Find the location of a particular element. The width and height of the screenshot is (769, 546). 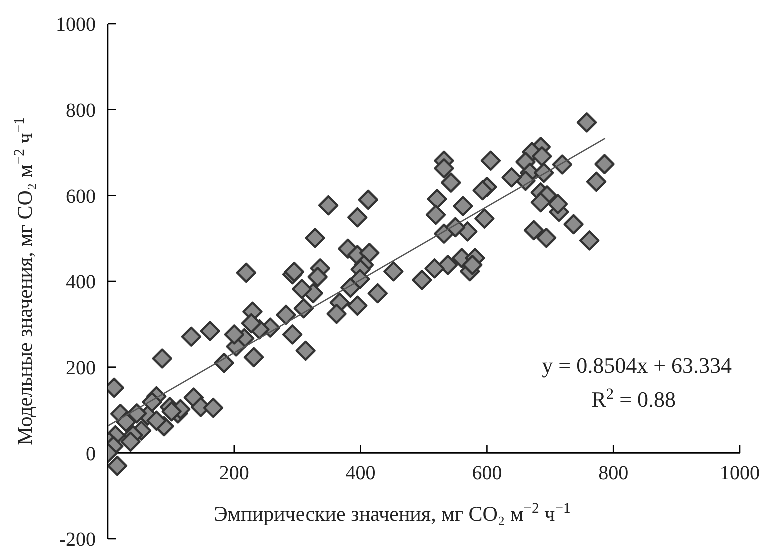

x-tick-label: 800 is located at coordinates (613, 473).